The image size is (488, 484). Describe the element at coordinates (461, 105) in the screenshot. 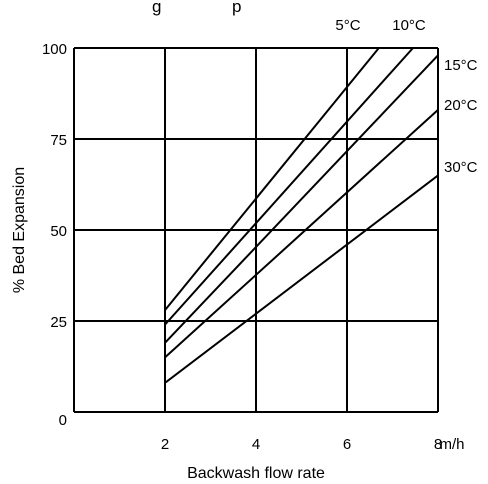

I see `series-label: 20°C` at that location.